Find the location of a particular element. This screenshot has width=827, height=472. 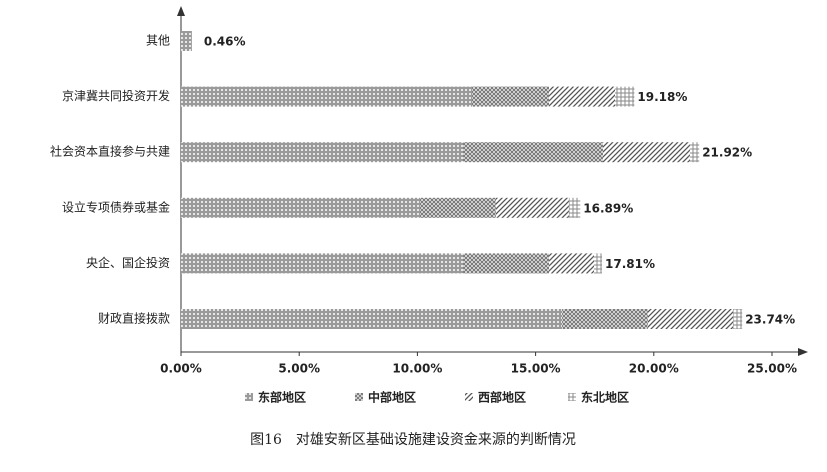

x-tick-label: 15.00% is located at coordinates (536, 369).